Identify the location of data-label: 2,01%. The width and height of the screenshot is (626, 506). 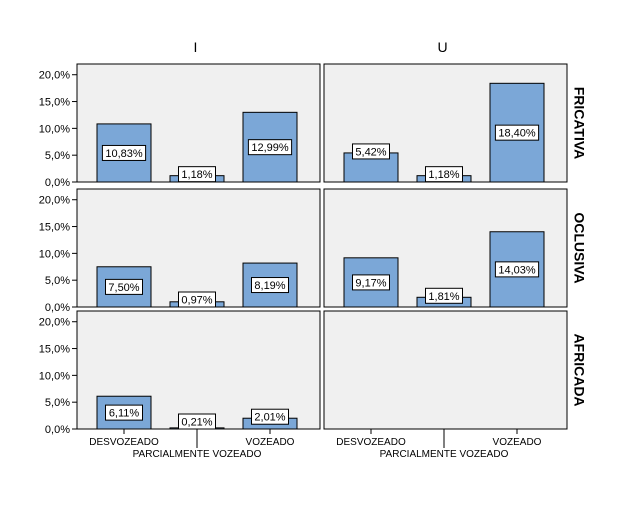
(269, 418).